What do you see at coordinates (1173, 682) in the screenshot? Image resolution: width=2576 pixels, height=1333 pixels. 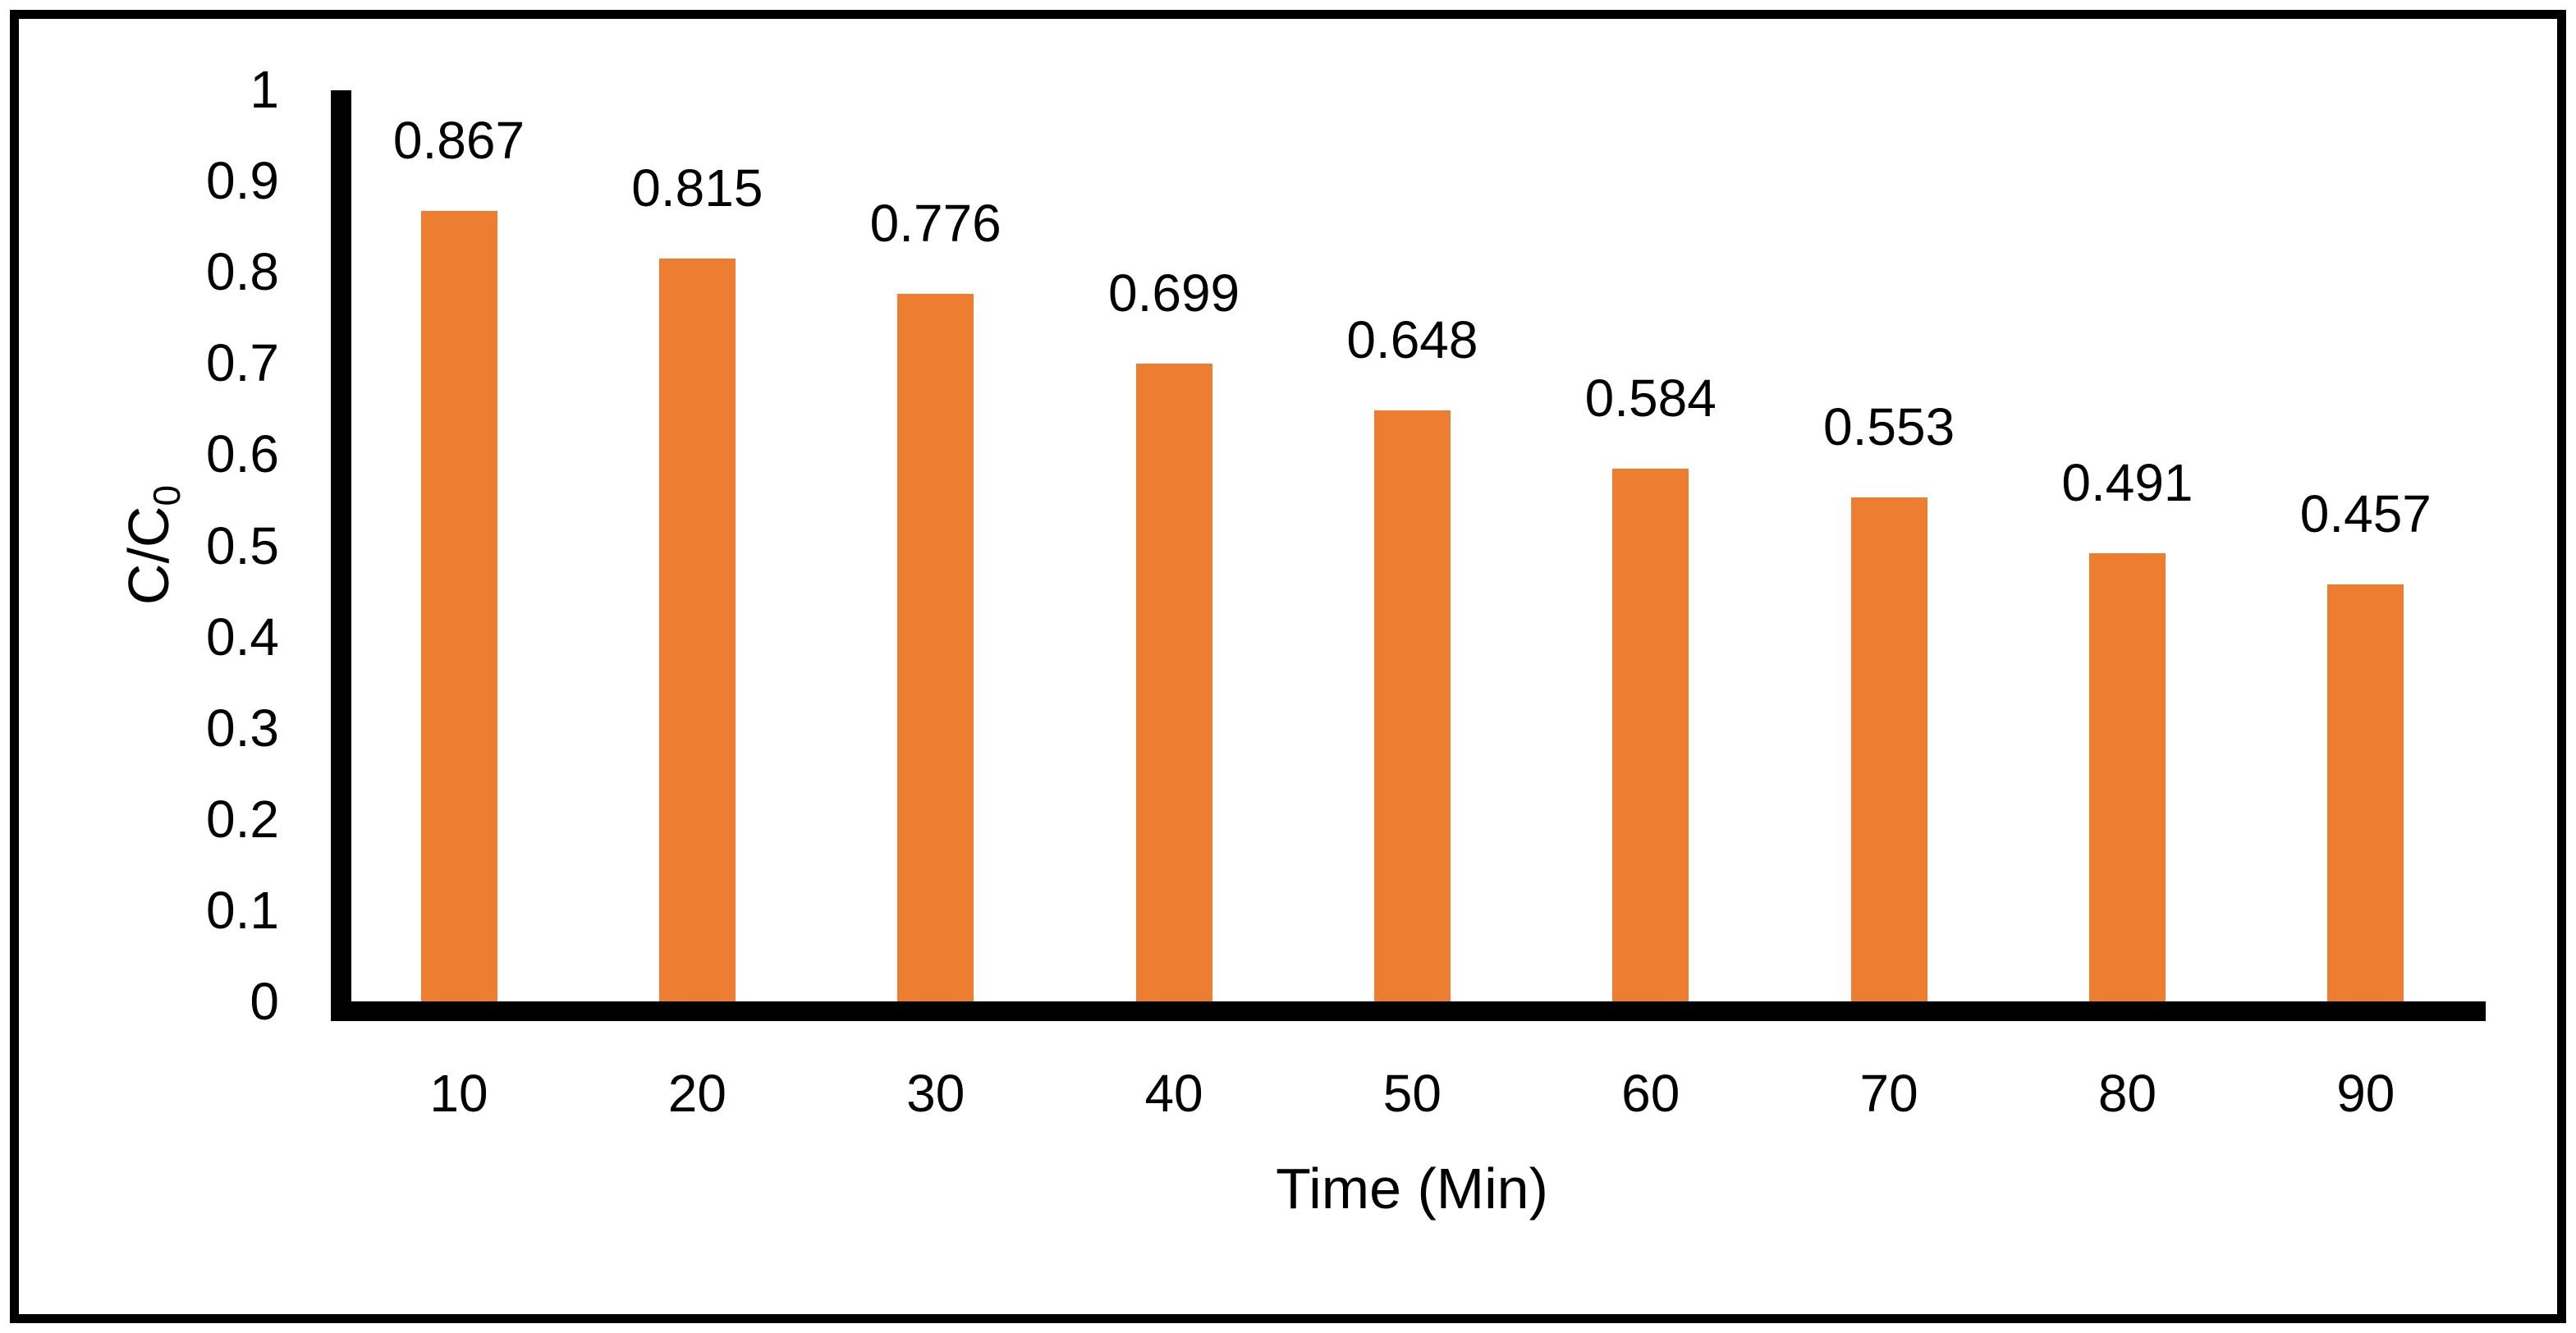 I see `bar-40min` at bounding box center [1173, 682].